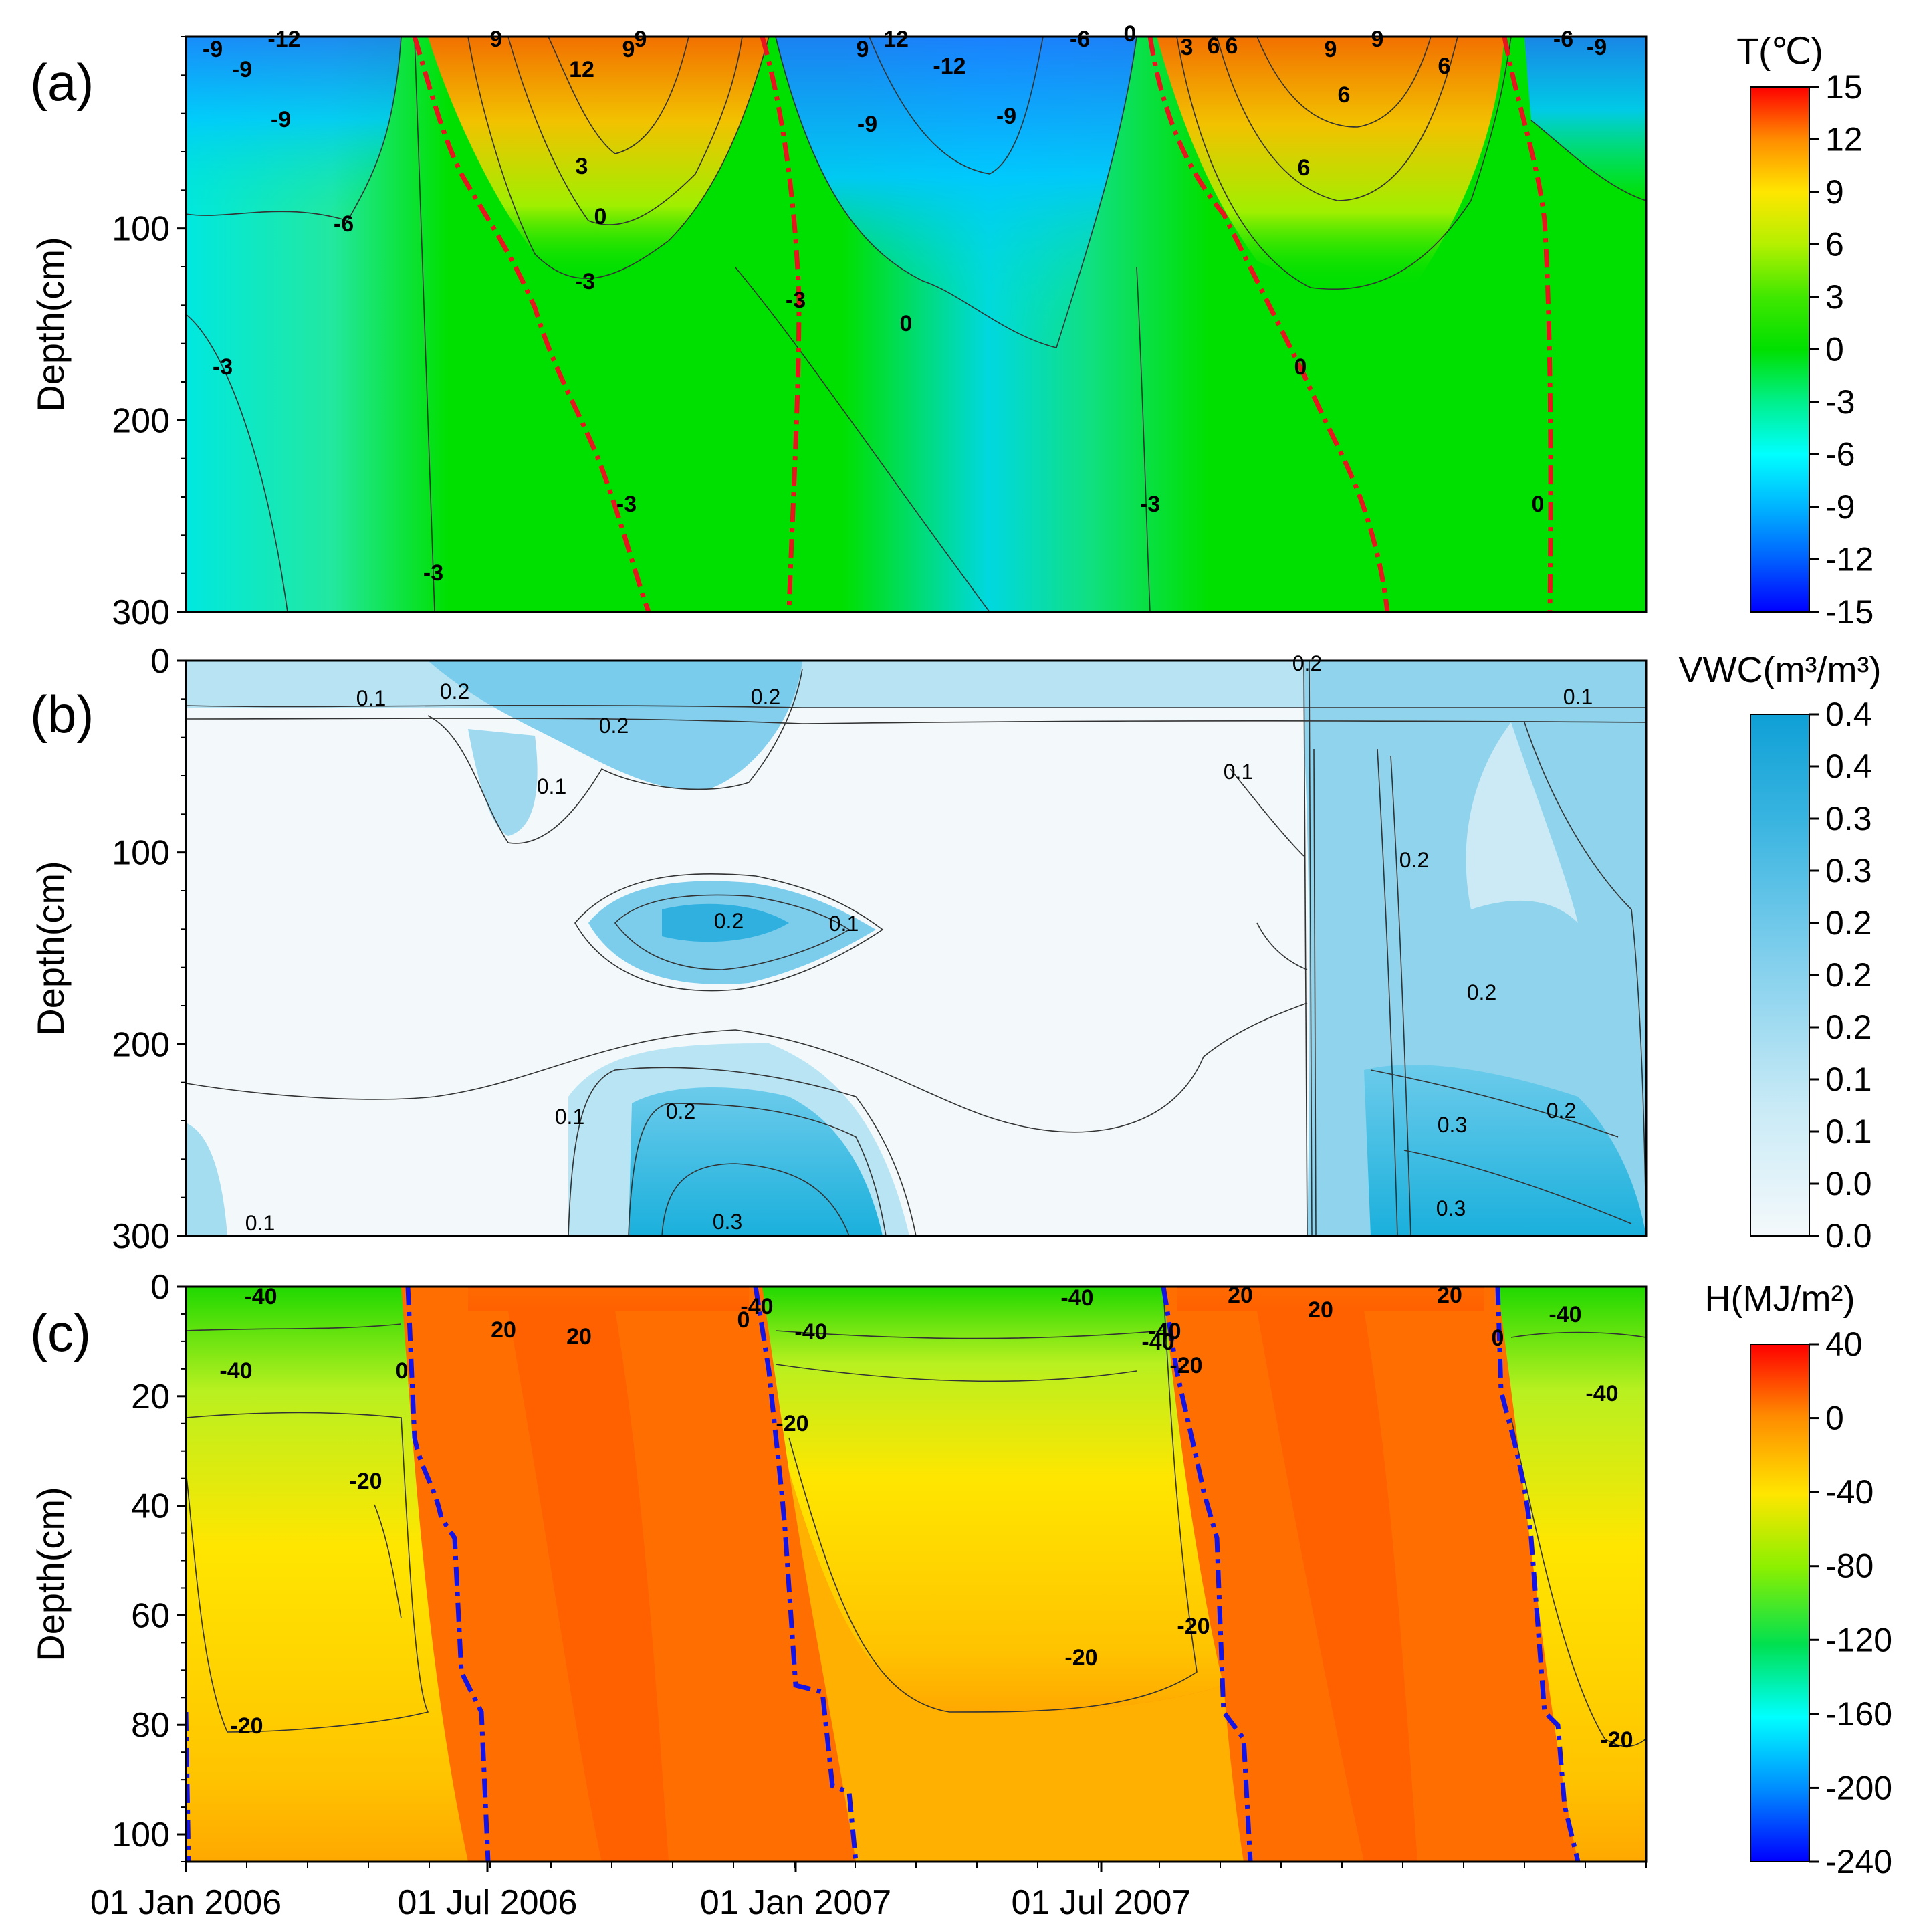  I want to click on wet-region, so click(756, 1161).